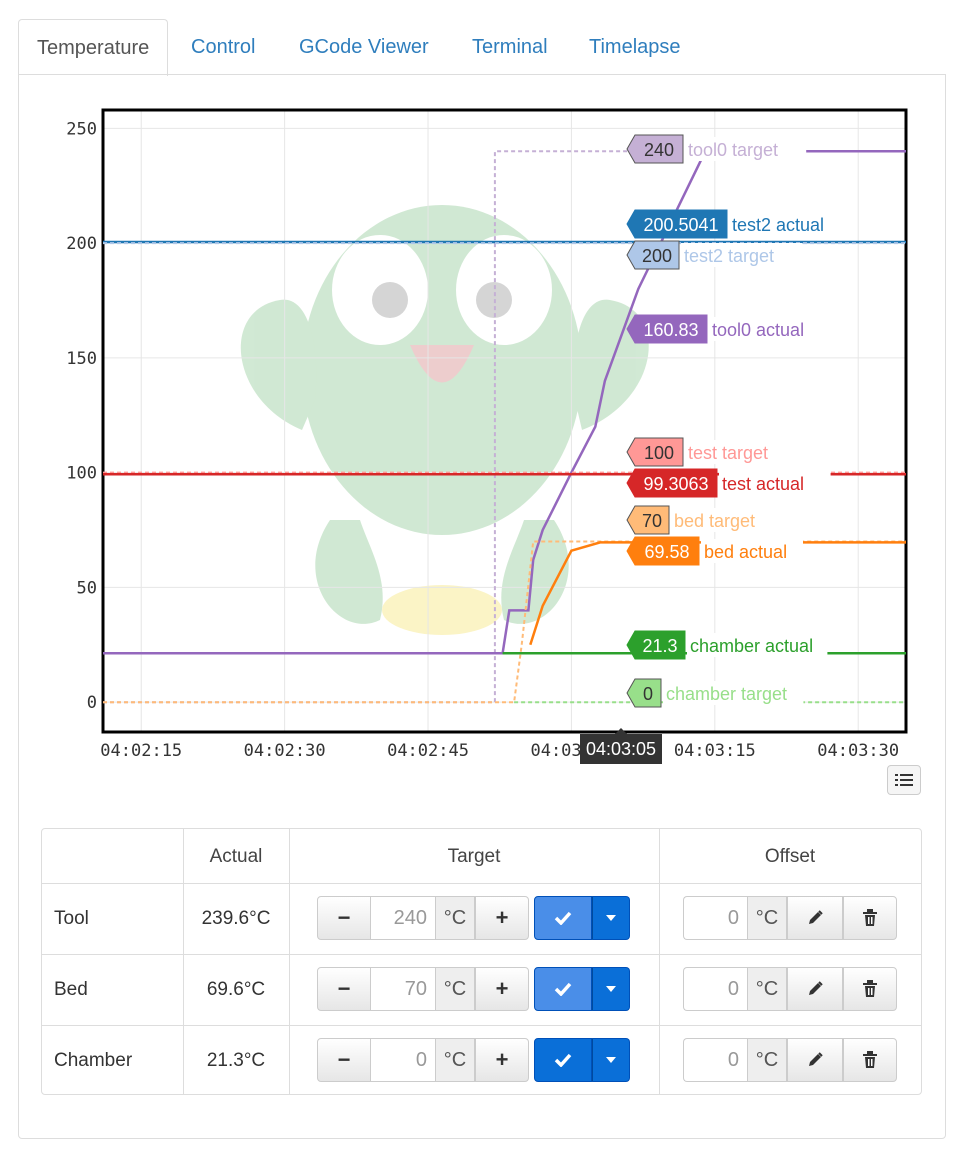  I want to click on offset-group-chamber: 0 °C, so click(790, 1060).